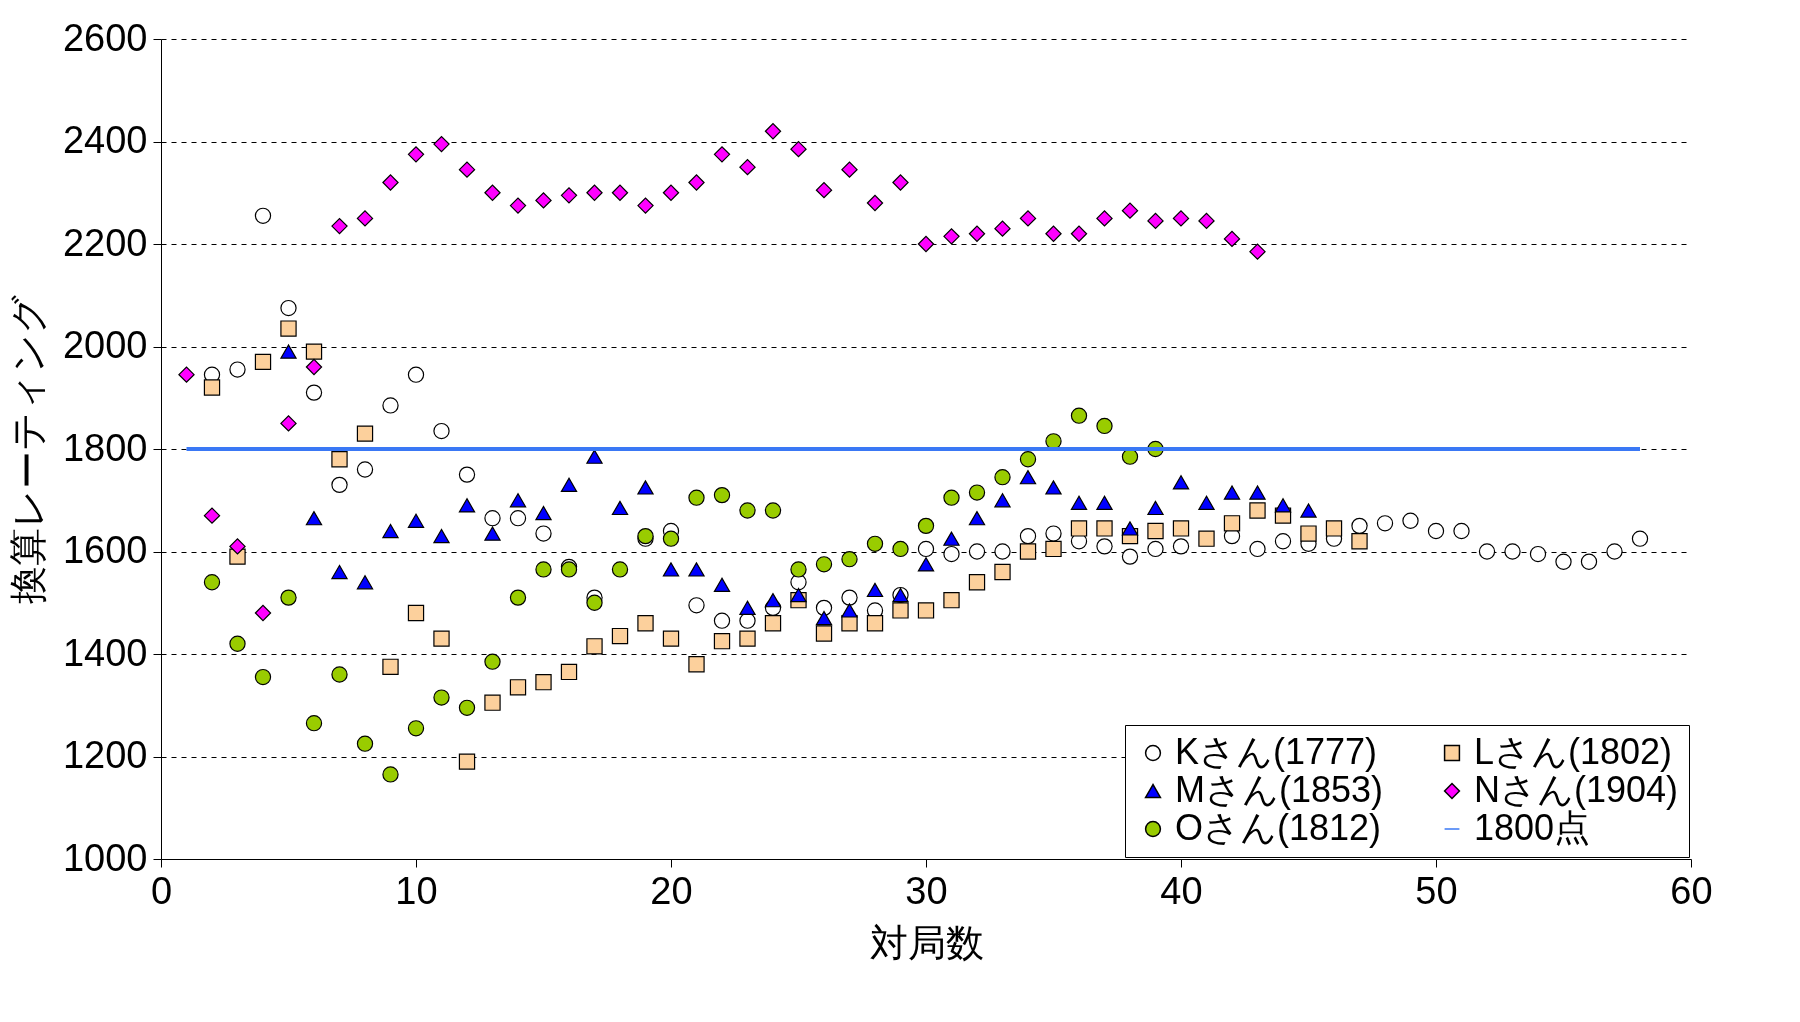 The height and width of the screenshot is (1022, 1800). What do you see at coordinates (671, 890) in the screenshot?
I see `x-tick-label: 20` at bounding box center [671, 890].